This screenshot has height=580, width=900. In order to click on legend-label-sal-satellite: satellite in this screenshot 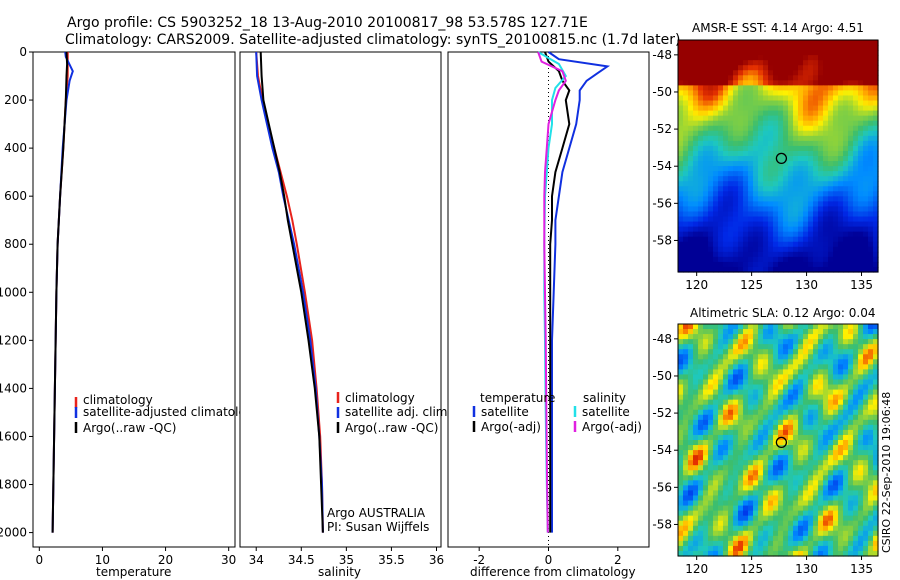, I will do `click(606, 412)`.